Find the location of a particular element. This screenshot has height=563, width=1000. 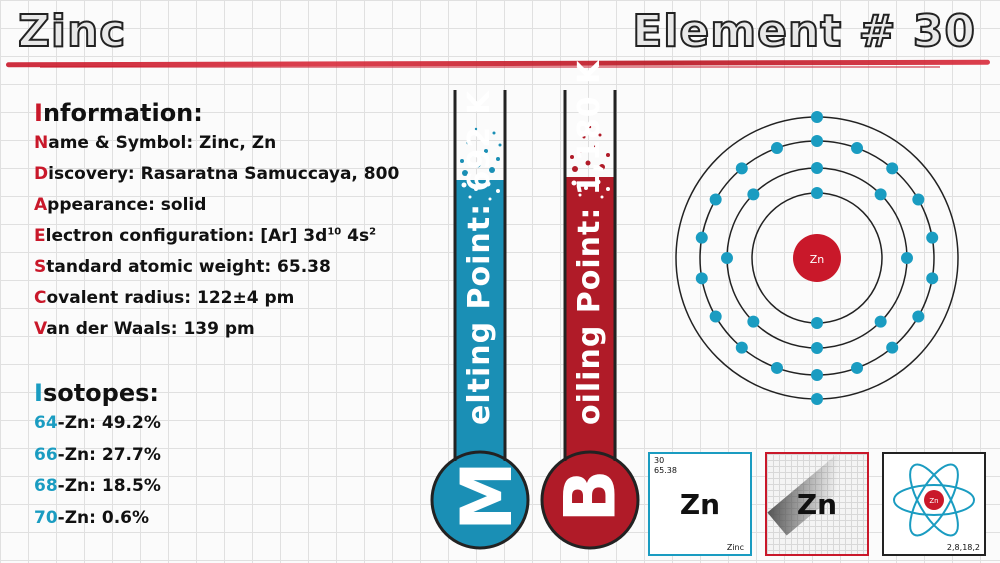

card-name: Zinc is located at coordinates (735, 547).